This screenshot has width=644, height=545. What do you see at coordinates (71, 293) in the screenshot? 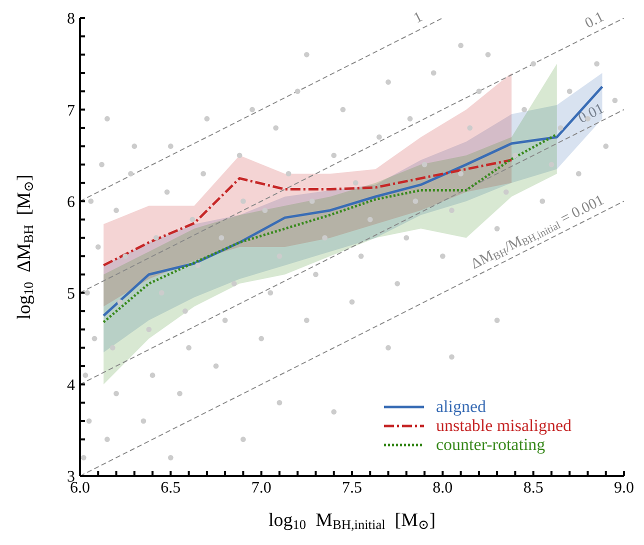
I see `y-tick-label: 5` at bounding box center [71, 293].